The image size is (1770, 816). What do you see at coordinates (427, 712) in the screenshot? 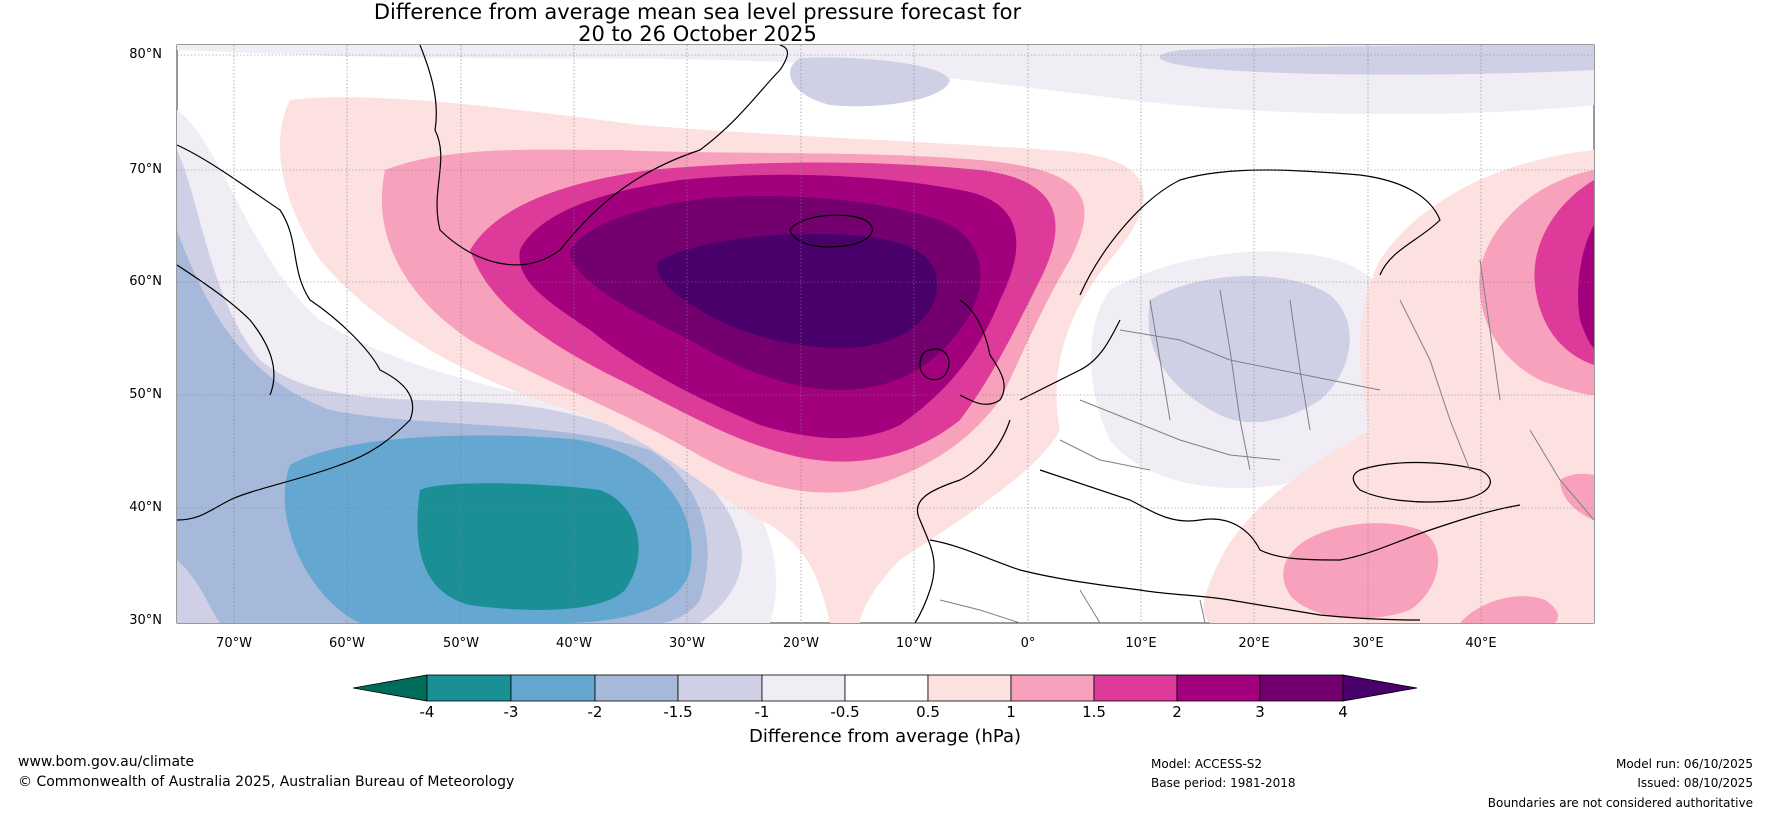
I see `colorbar-tick-label: -4` at bounding box center [427, 712].